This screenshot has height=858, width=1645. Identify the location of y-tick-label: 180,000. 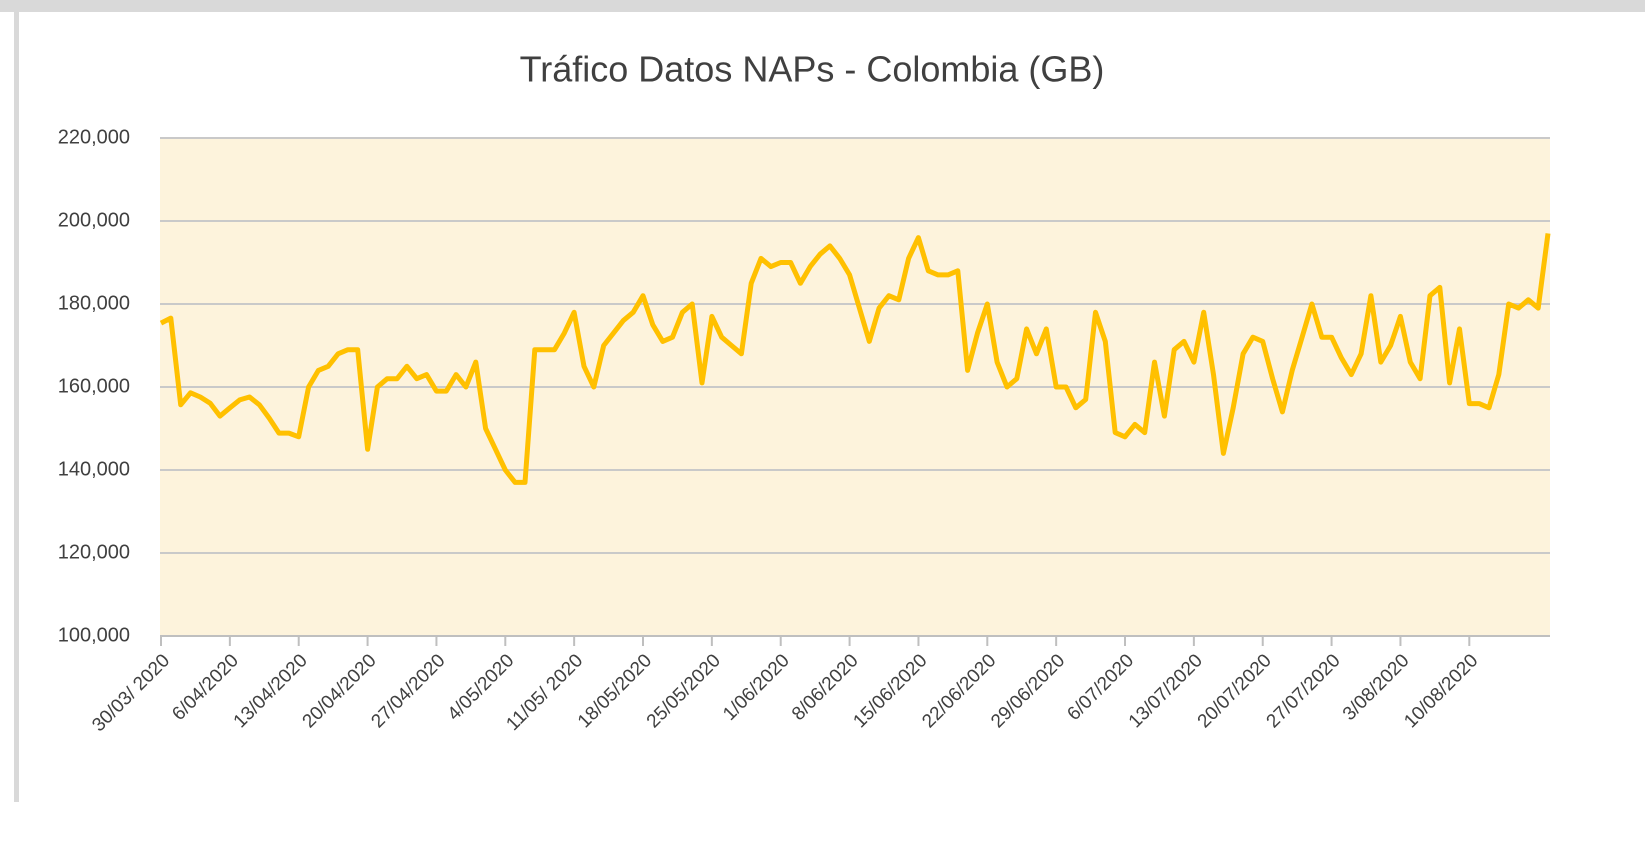
(94, 303).